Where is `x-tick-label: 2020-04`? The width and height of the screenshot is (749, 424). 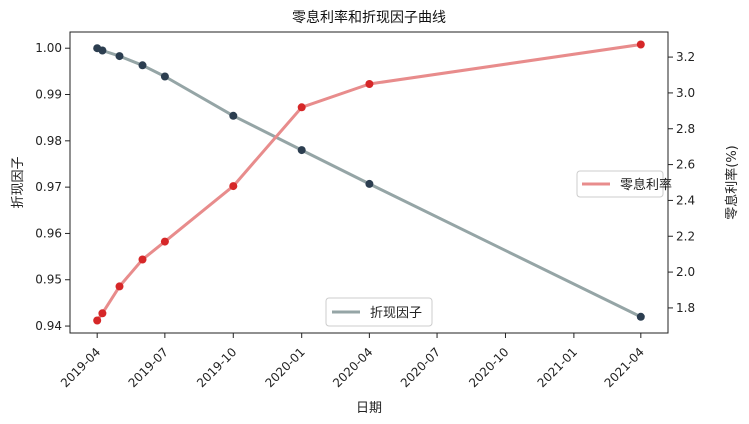 x-tick-label: 2020-04 is located at coordinates (352, 367).